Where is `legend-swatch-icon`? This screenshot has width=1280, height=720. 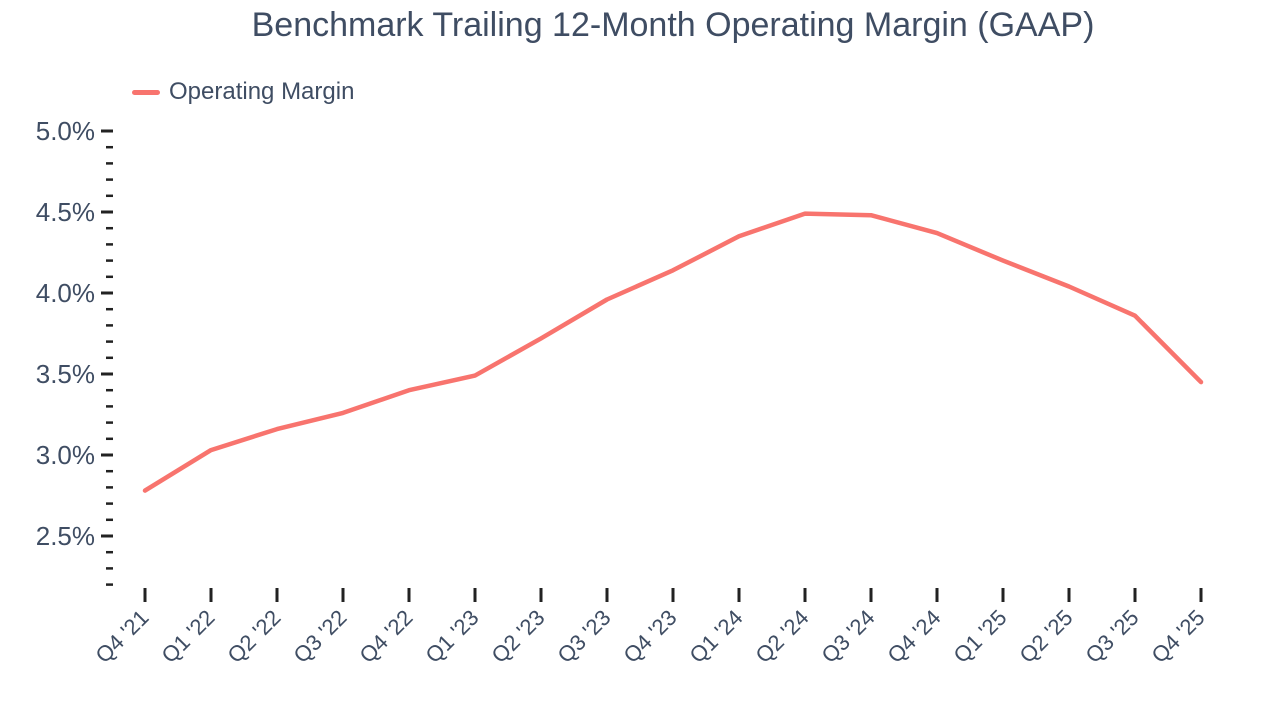 legend-swatch-icon is located at coordinates (146, 92).